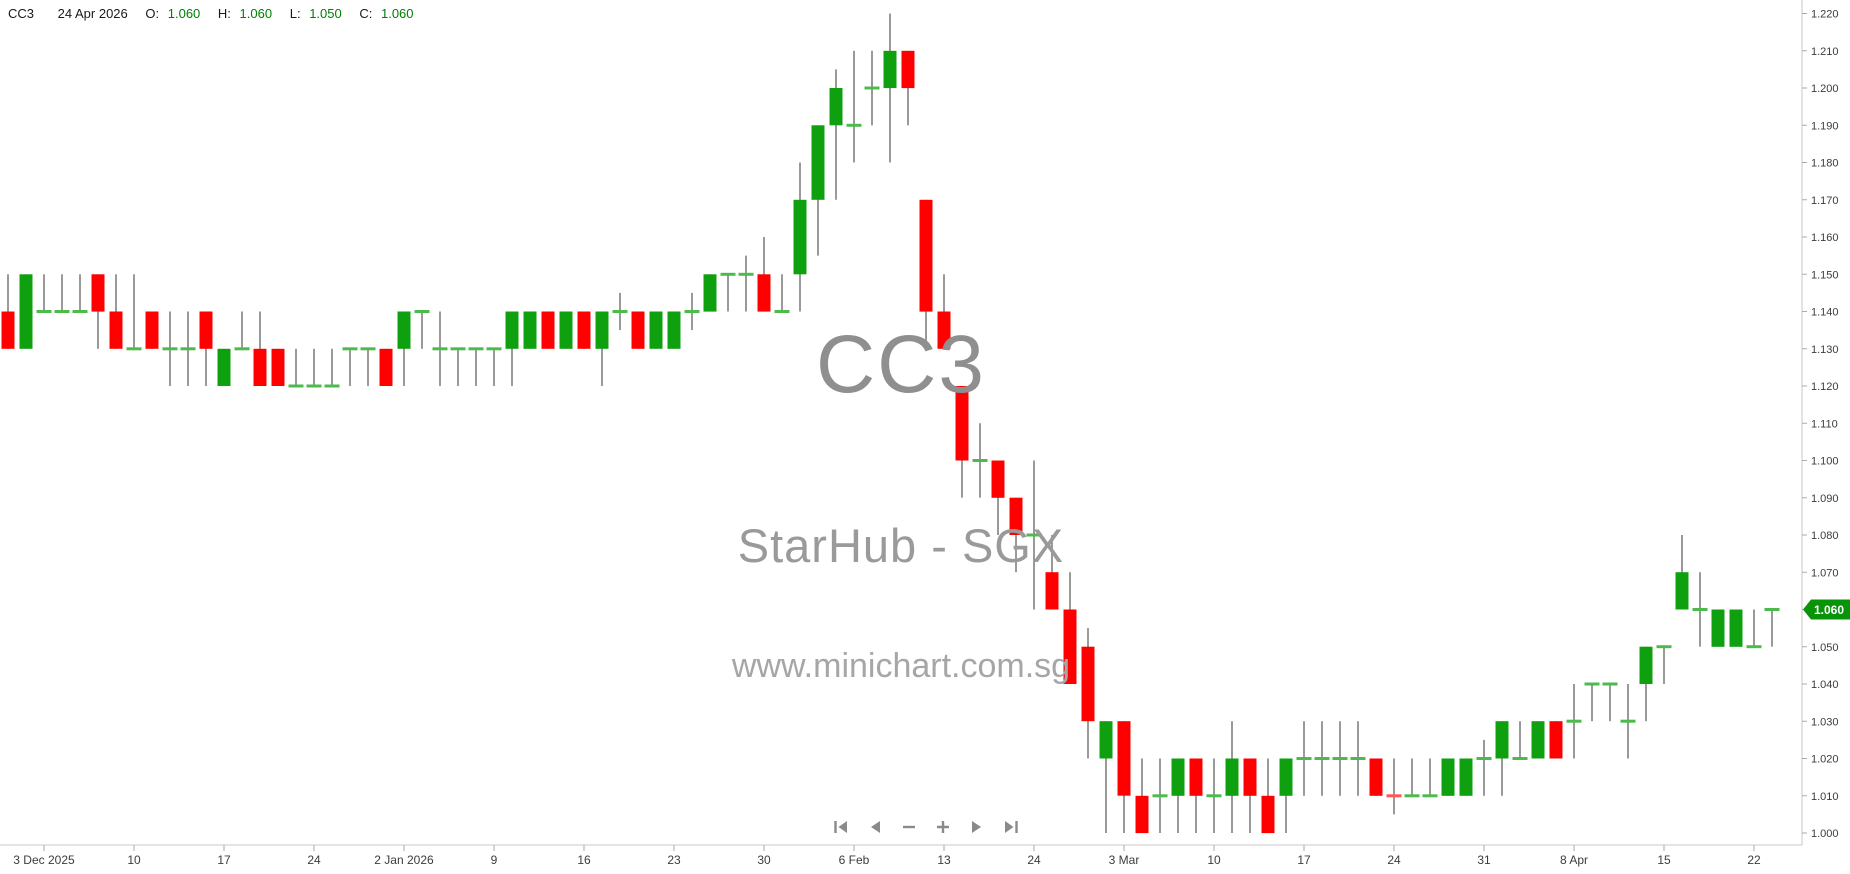 The image size is (1850, 874). What do you see at coordinates (1825, 834) in the screenshot?
I see `price-axis-label: 1.000` at bounding box center [1825, 834].